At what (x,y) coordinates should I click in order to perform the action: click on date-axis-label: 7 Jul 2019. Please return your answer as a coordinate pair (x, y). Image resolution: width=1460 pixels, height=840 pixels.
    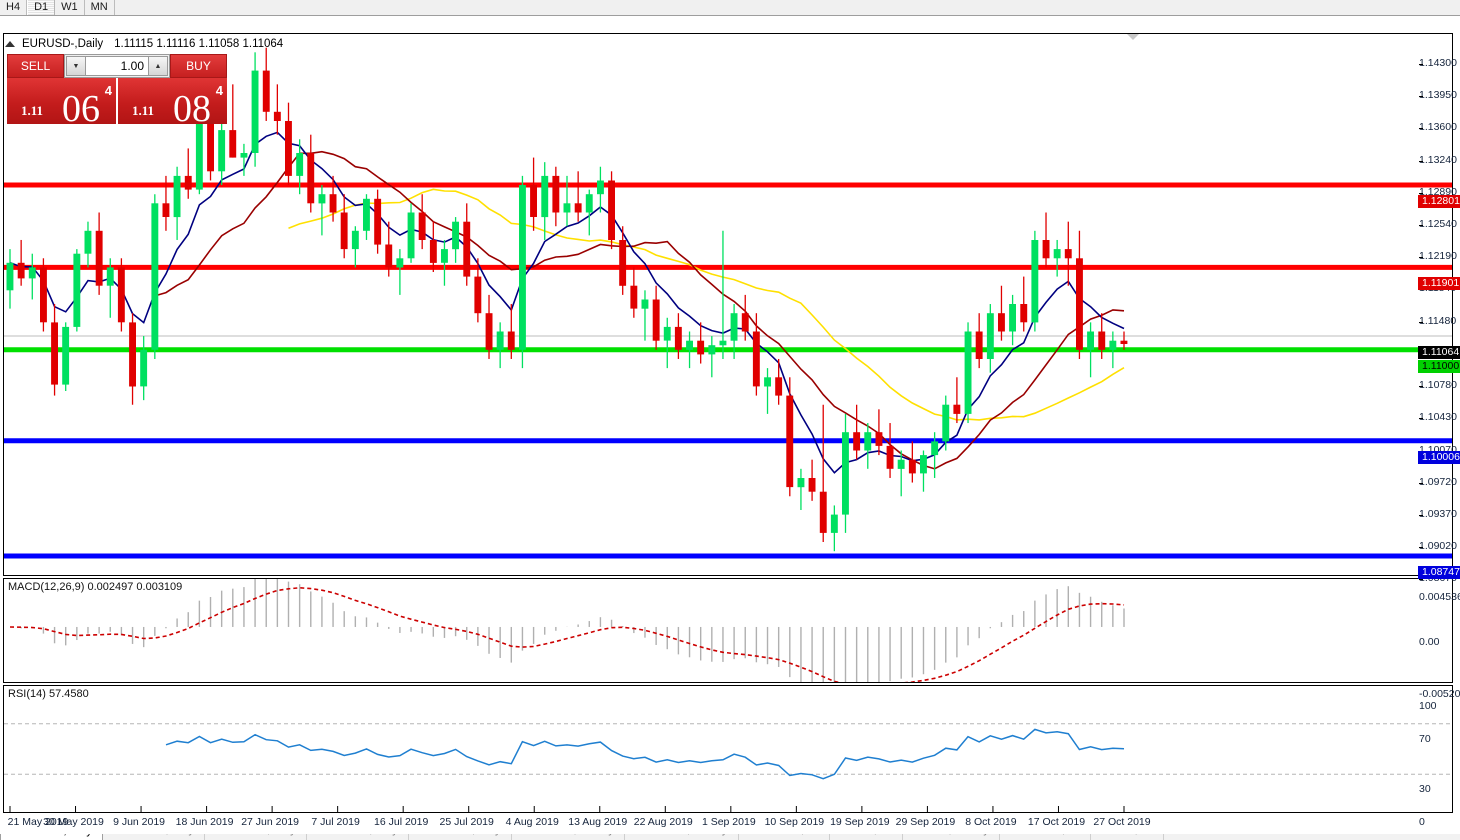
    Looking at the image, I should click on (335, 822).